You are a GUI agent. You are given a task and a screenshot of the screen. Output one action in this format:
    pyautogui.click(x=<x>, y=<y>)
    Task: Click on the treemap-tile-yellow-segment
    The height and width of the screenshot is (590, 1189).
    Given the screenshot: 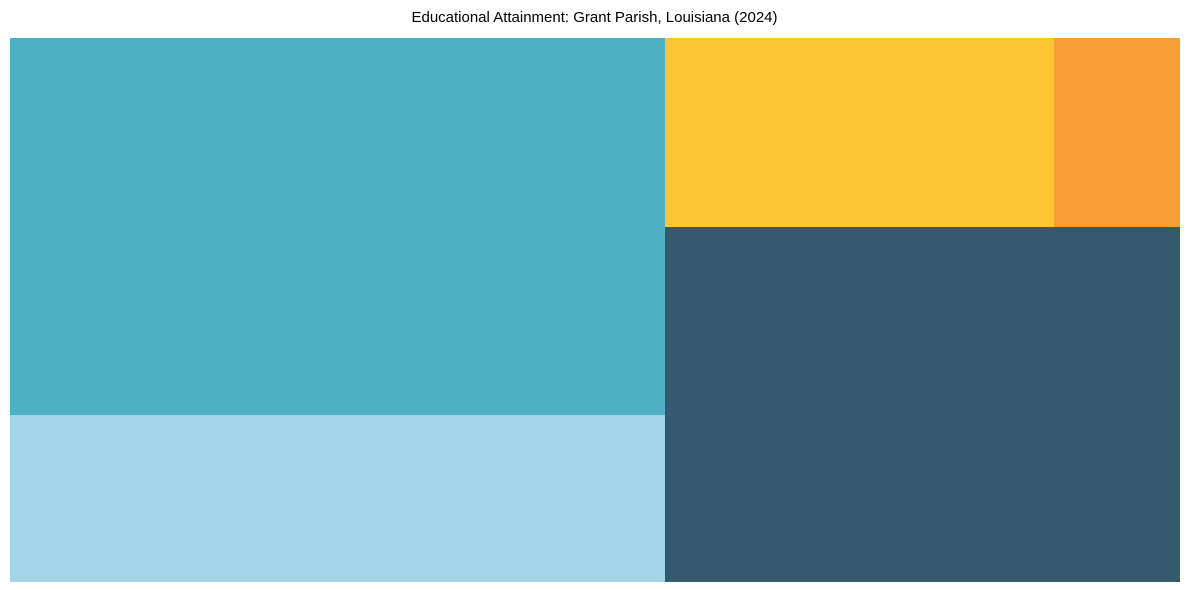 What is the action you would take?
    pyautogui.click(x=859, y=132)
    